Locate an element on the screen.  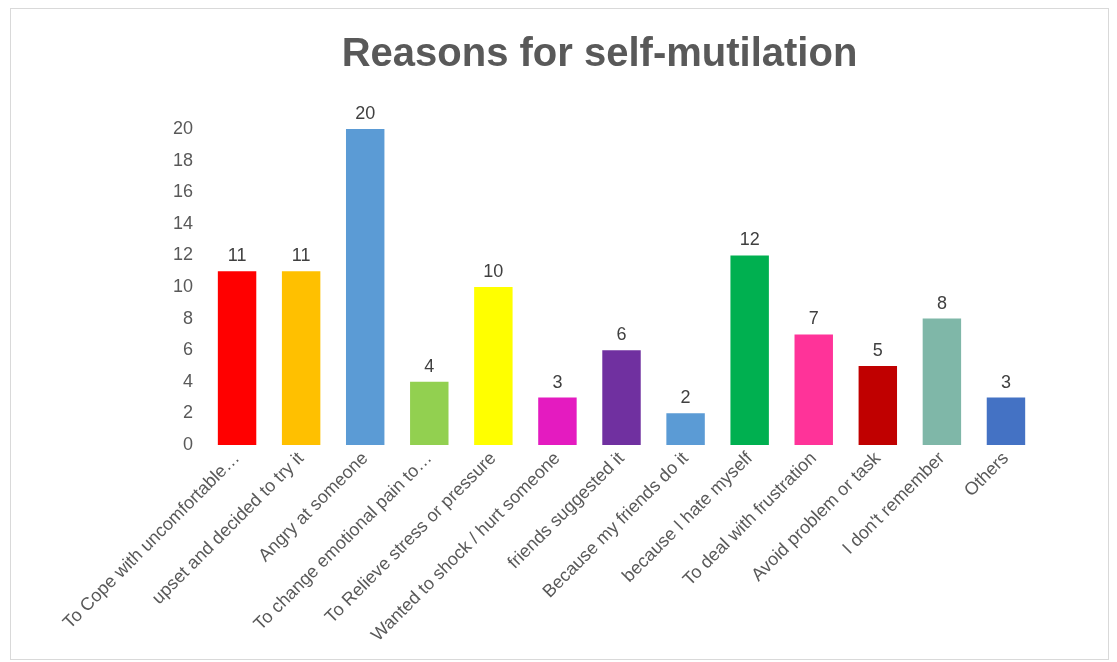
y-tick-label: 8 is located at coordinates (188, 317).